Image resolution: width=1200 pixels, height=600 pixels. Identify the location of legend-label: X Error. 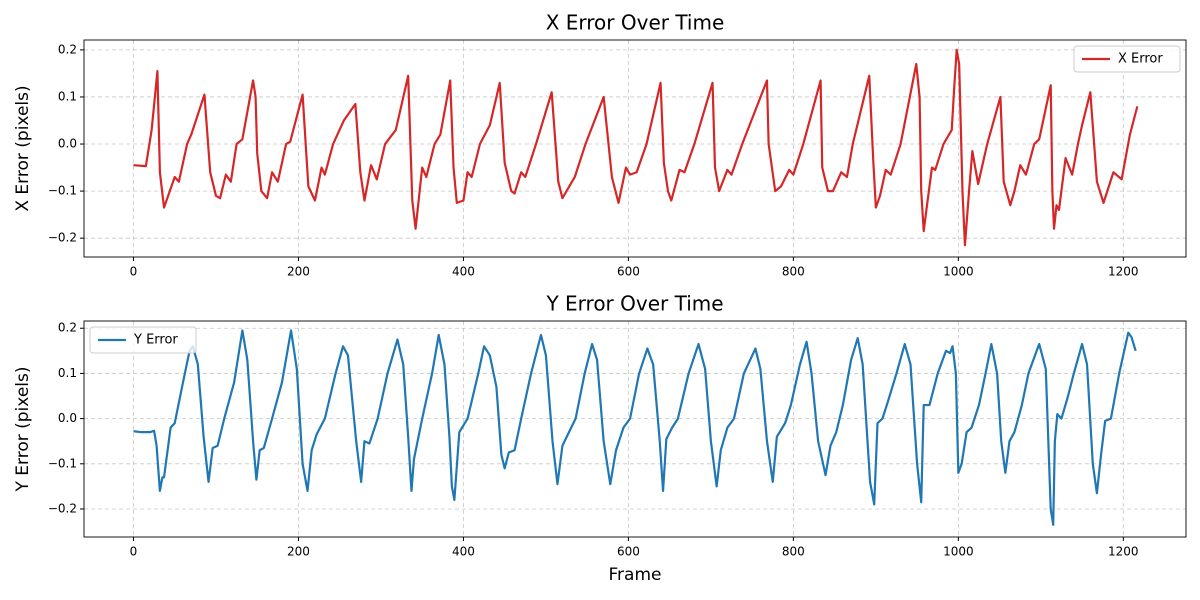
(1140, 59).